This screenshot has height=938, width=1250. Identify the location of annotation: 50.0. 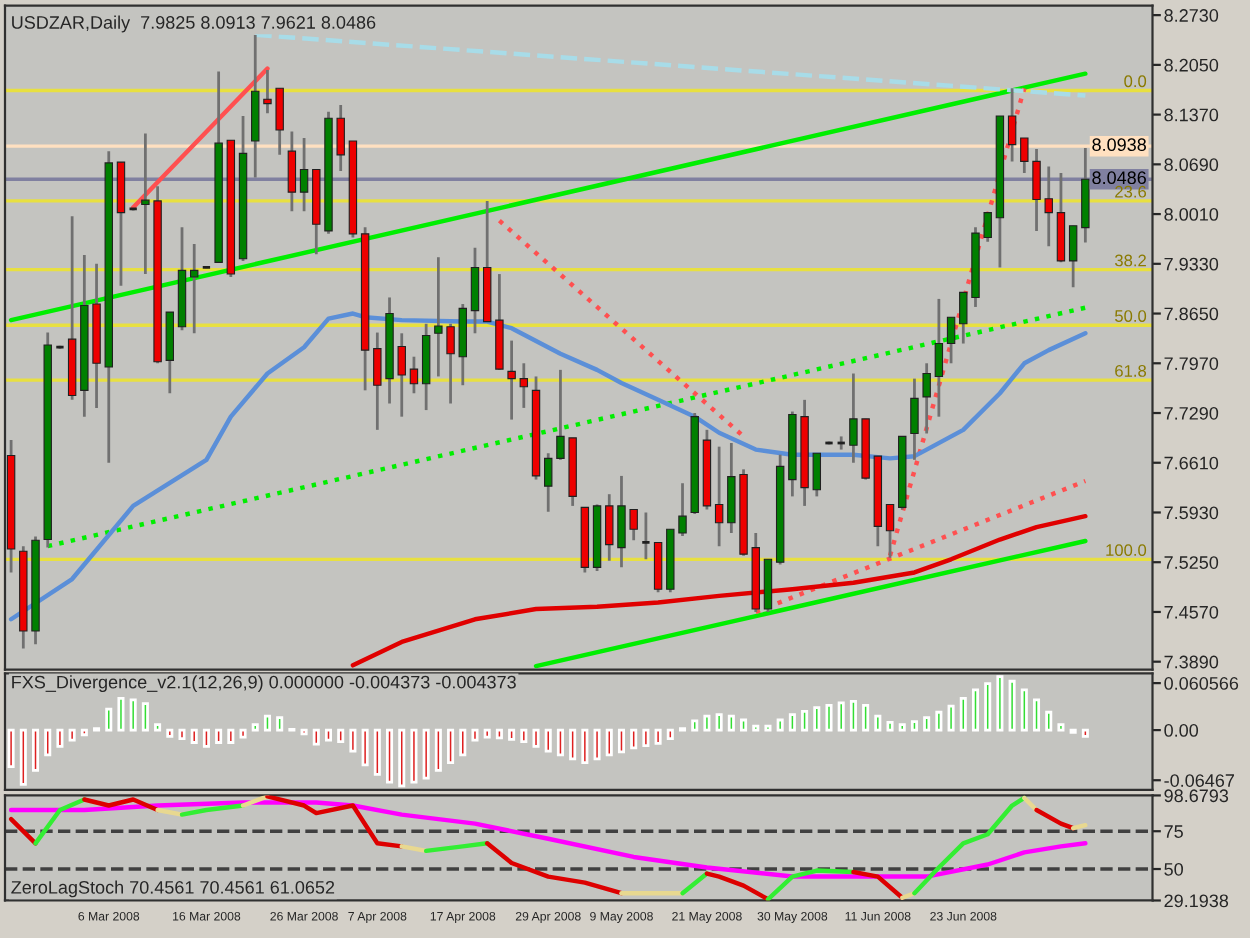
(1130, 316).